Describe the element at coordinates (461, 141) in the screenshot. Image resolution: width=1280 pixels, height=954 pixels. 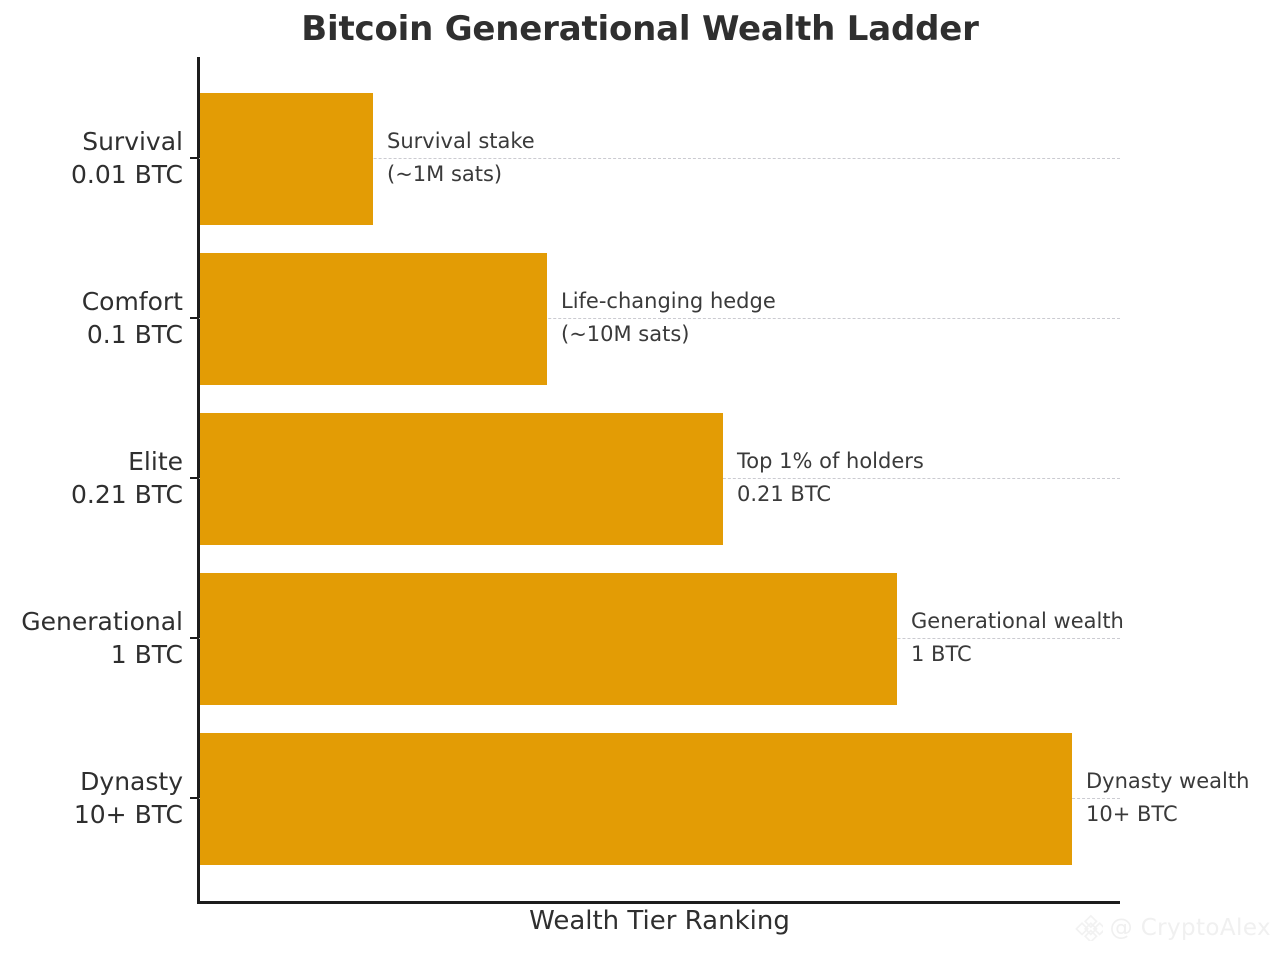
I see `bar-annotation-line1: Survival stake` at that location.